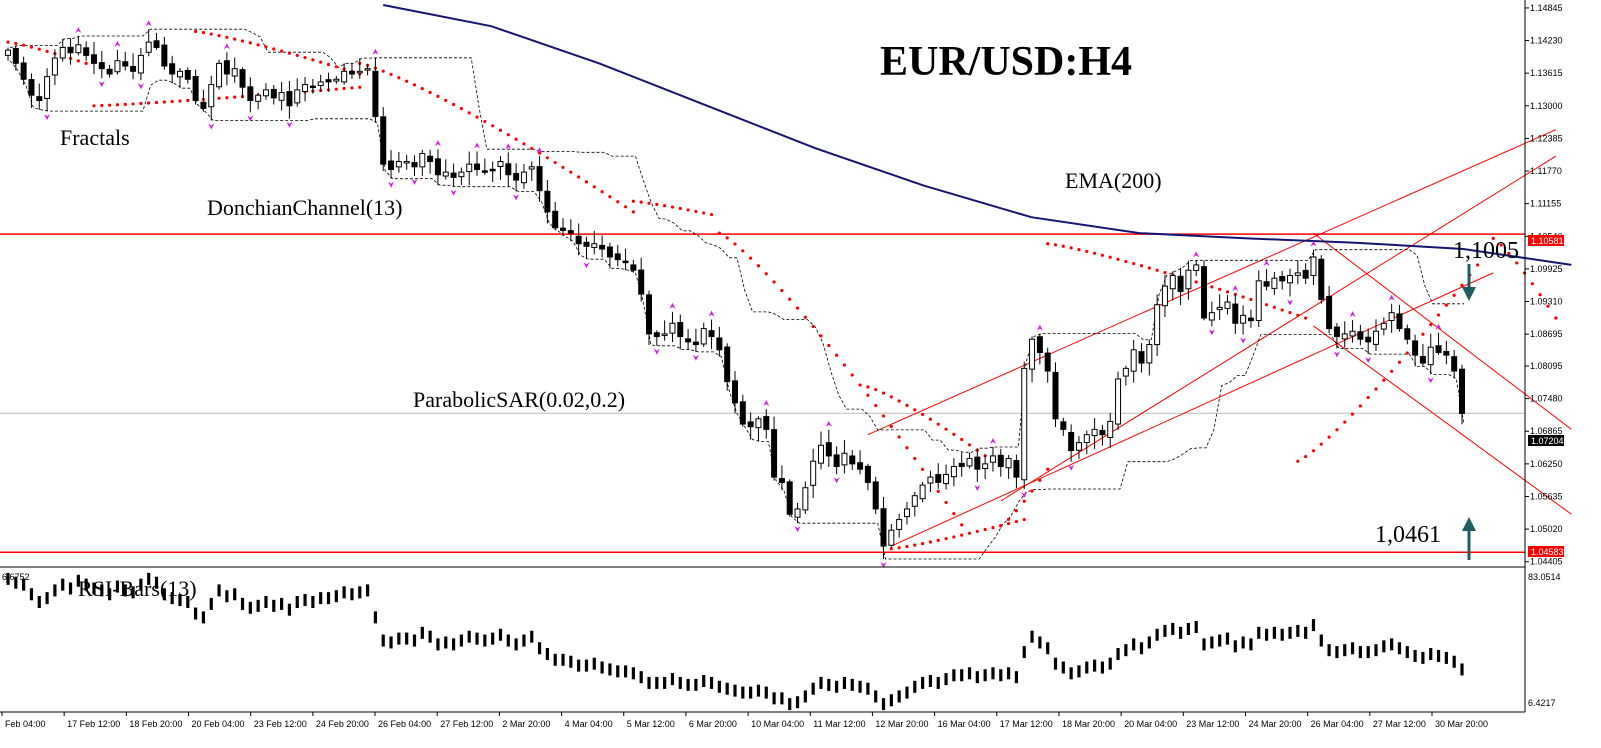  What do you see at coordinates (155, 724) in the screenshot?
I see `time-tick-label: 18 Feb 20:00` at bounding box center [155, 724].